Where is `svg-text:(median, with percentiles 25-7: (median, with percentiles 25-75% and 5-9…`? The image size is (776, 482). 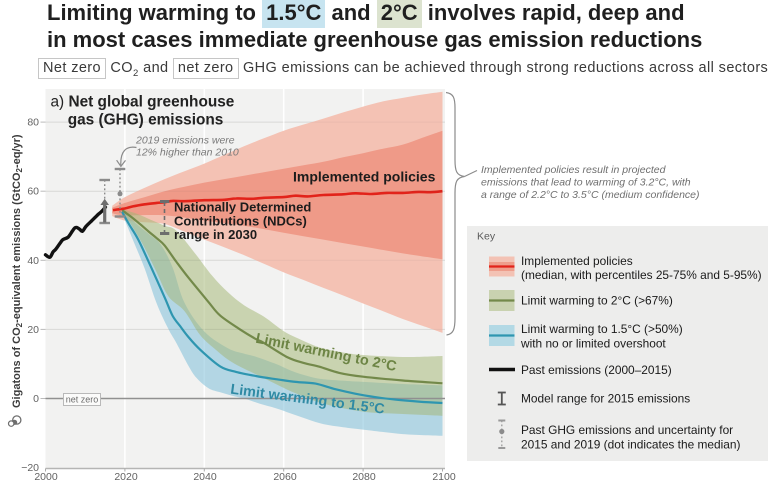
svg-text:(median, with percentiles 25-7: (median, with percentiles 25-75% and 5-9… is located at coordinates (641, 275).